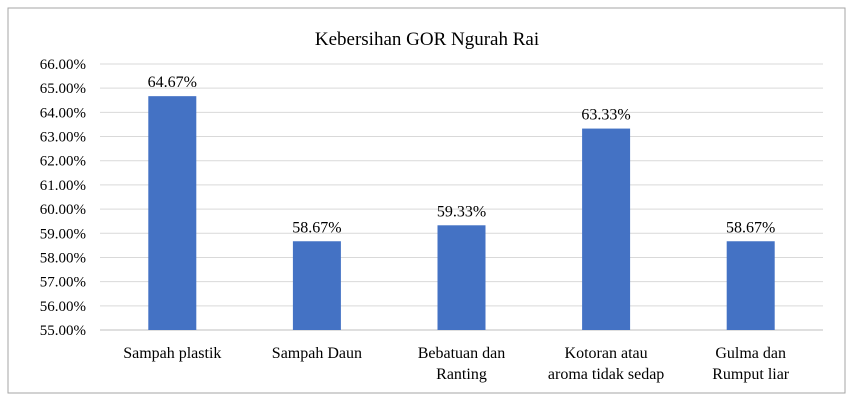  I want to click on y-tick-label: 66.00%, so click(63, 65).